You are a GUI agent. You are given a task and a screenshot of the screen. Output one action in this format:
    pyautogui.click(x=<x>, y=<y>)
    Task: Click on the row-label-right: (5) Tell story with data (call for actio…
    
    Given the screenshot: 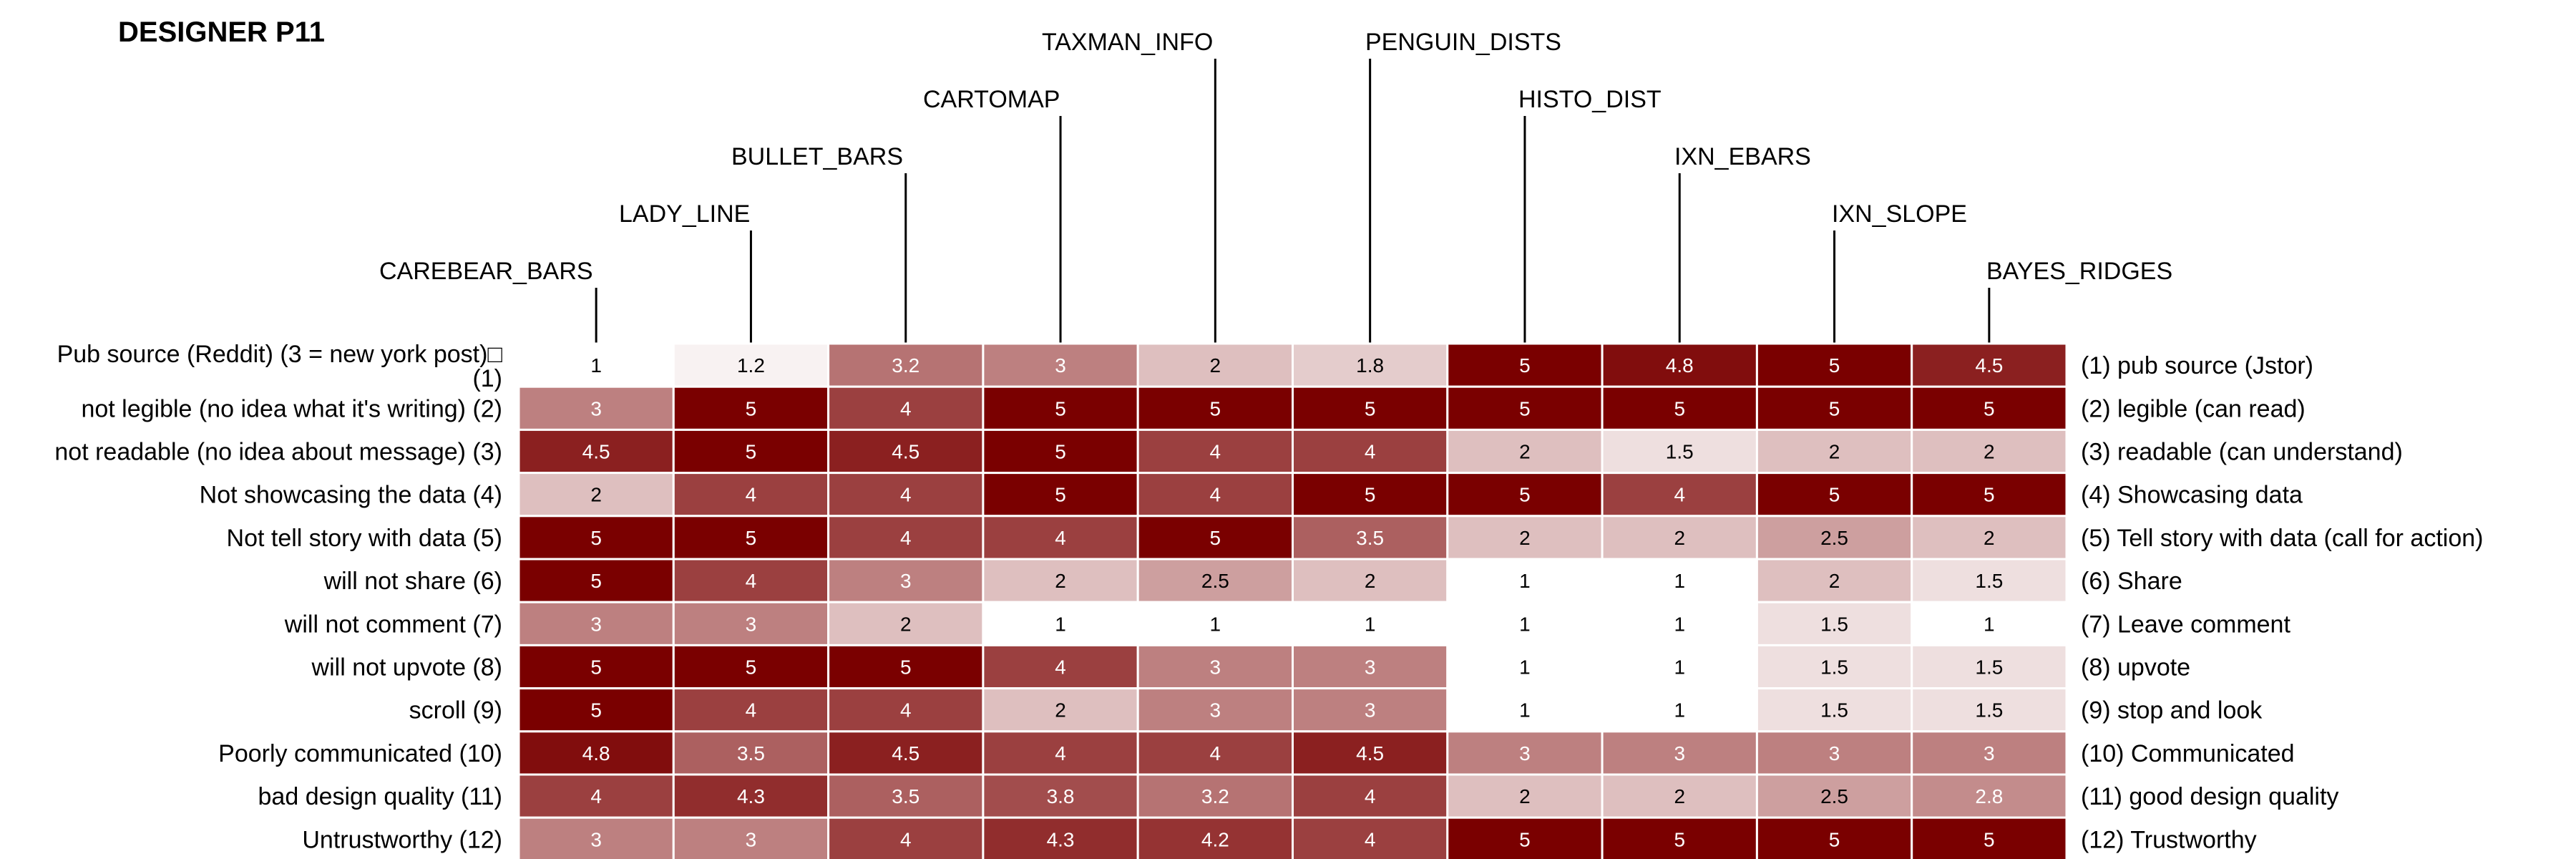 What is the action you would take?
    pyautogui.click(x=2282, y=538)
    